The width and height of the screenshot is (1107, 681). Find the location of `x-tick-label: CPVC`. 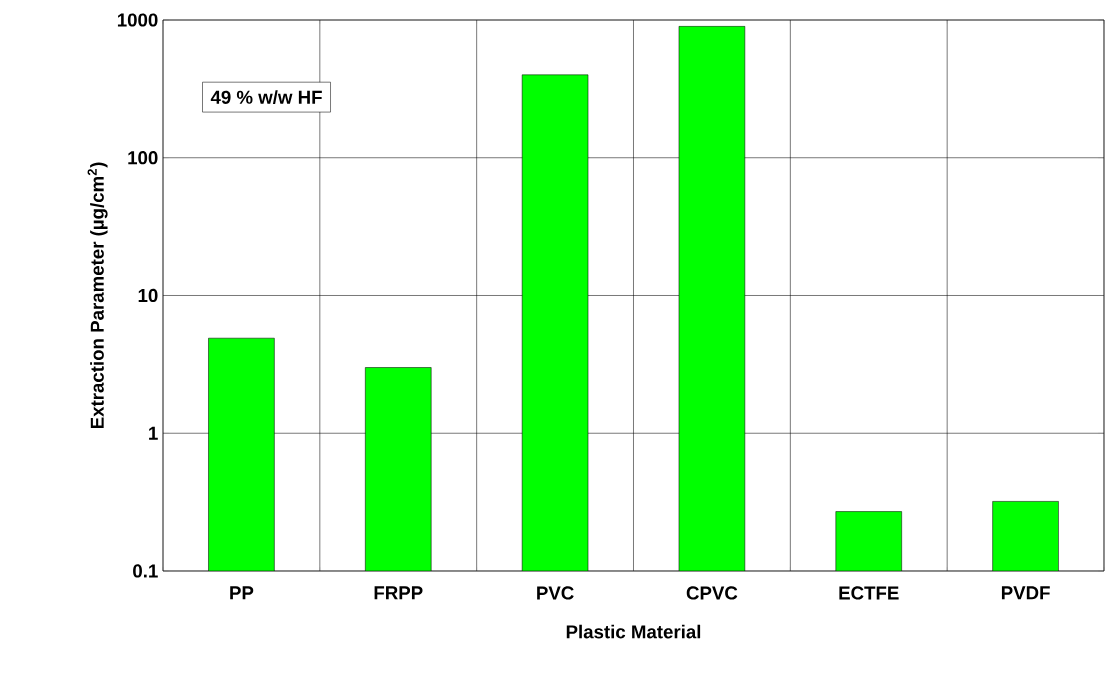

x-tick-label: CPVC is located at coordinates (712, 593).